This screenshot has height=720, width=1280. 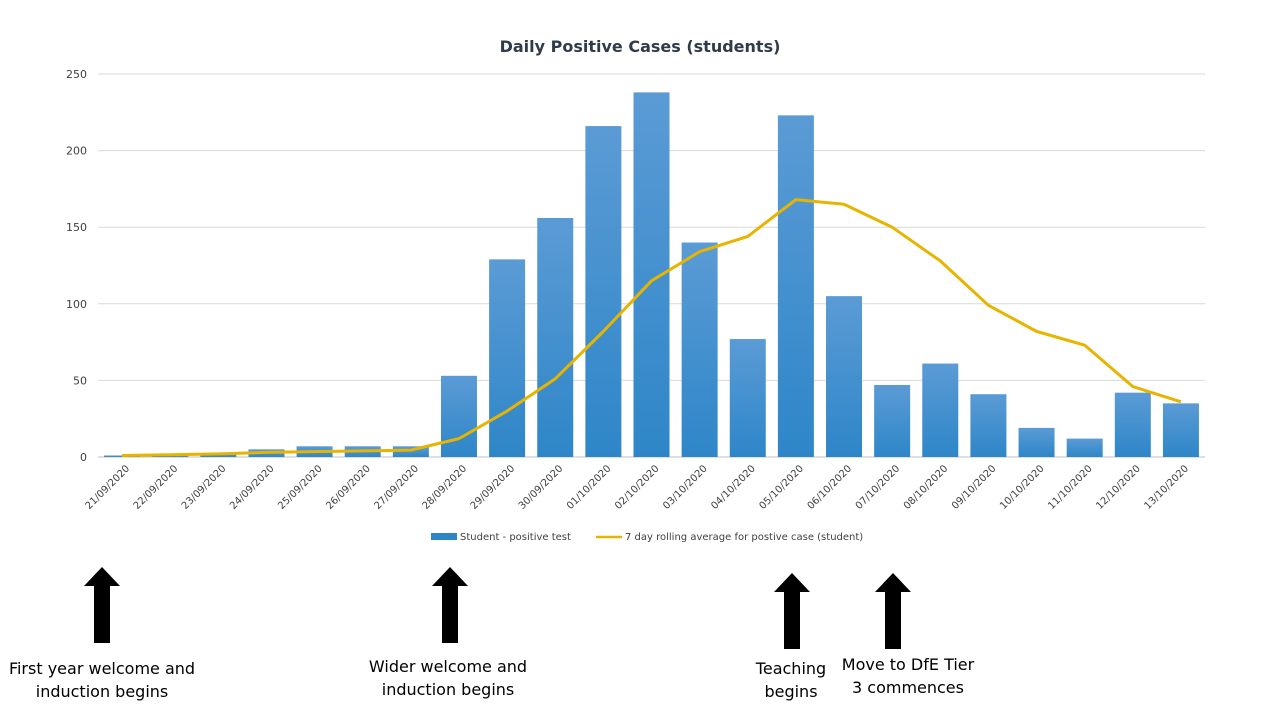 What do you see at coordinates (76, 151) in the screenshot?
I see `y-tick-label: 200` at bounding box center [76, 151].